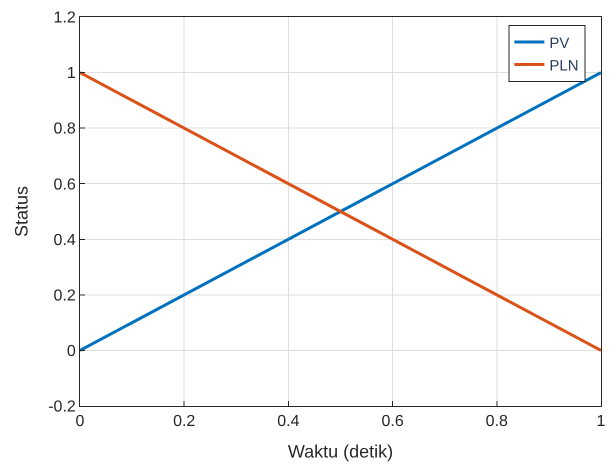 Image resolution: width=616 pixels, height=468 pixels. I want to click on x-tick-label: 0.2, so click(184, 421).